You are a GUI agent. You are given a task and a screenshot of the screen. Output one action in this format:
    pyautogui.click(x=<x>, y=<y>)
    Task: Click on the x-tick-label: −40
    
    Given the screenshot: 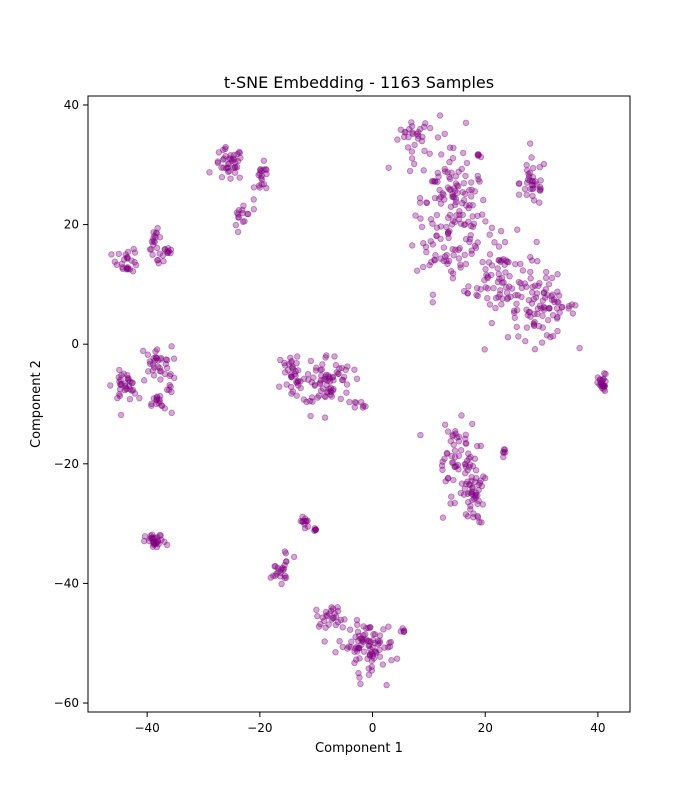 What is the action you would take?
    pyautogui.click(x=146, y=728)
    